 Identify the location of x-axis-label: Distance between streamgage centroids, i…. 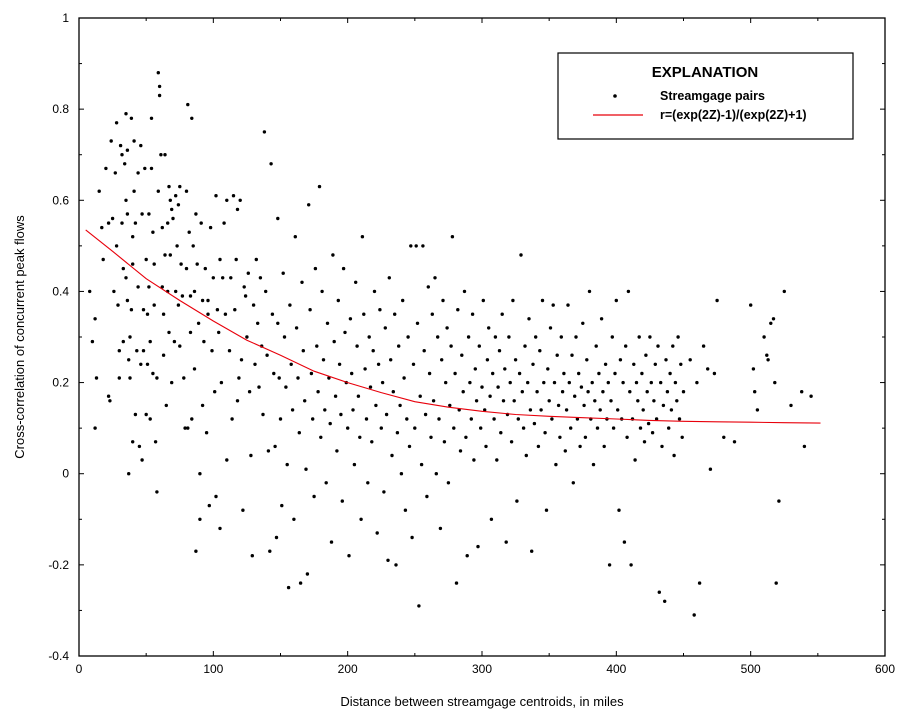
(482, 701).